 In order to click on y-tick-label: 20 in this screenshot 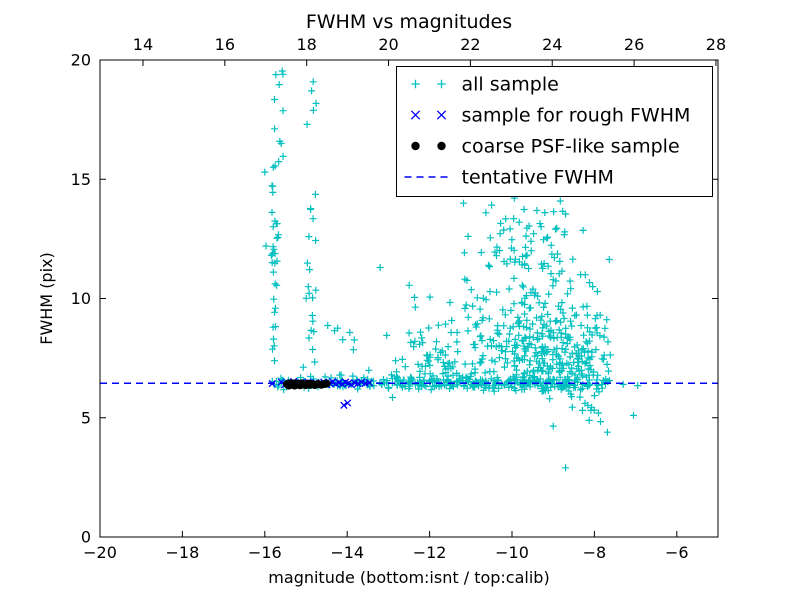, I will do `click(81, 60)`.